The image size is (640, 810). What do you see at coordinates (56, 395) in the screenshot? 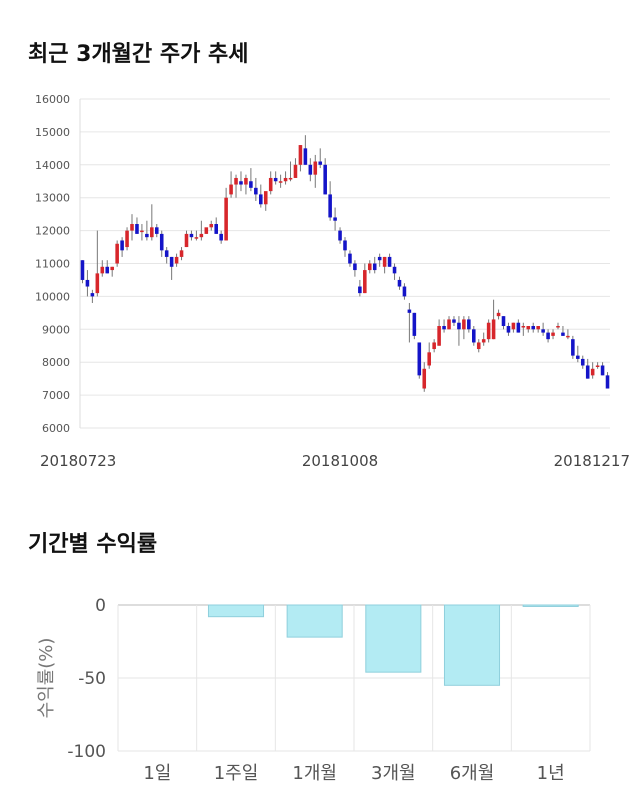
I see `y-tick-label: 7000` at bounding box center [56, 395].